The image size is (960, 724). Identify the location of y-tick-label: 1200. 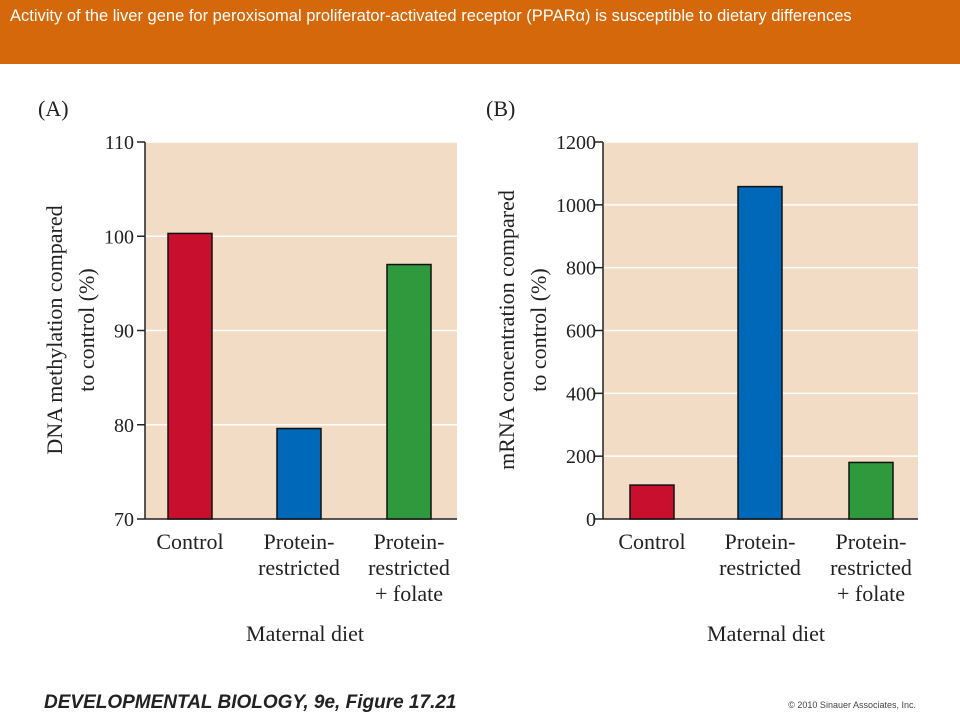
(576, 143).